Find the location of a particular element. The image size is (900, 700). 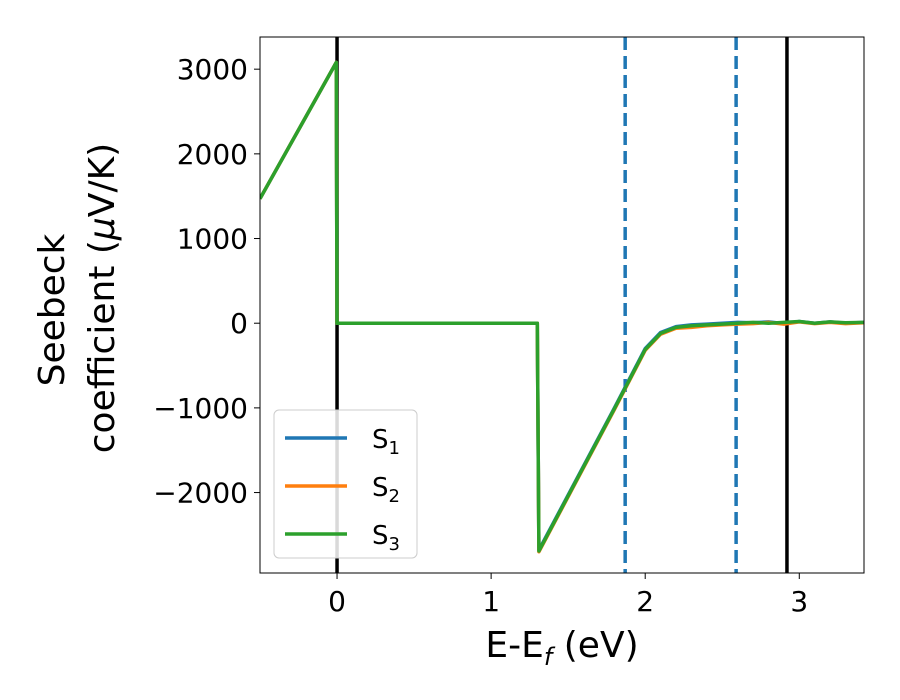

legend-label-s2: S2 is located at coordinates (386, 490).